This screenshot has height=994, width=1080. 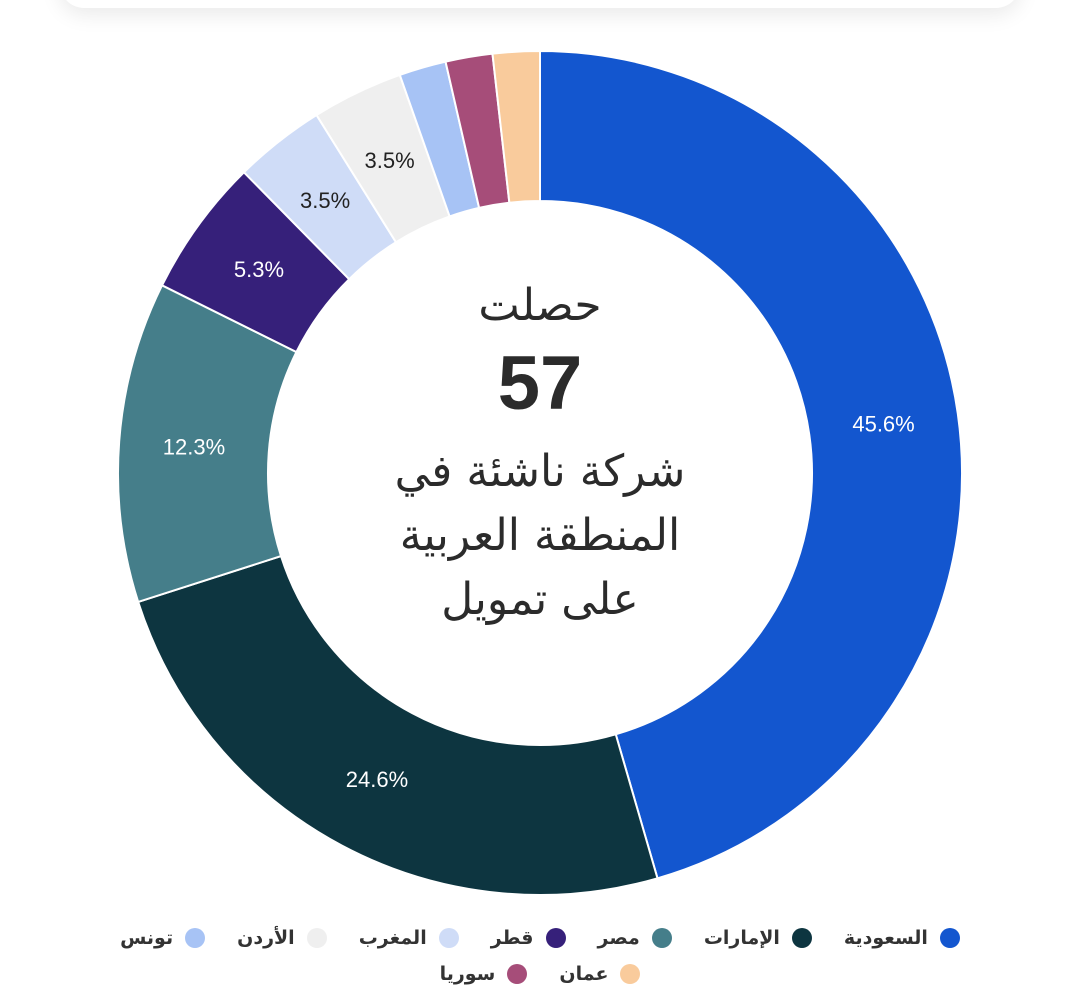 I want to click on top-card-edge, so click(x=540, y=4).